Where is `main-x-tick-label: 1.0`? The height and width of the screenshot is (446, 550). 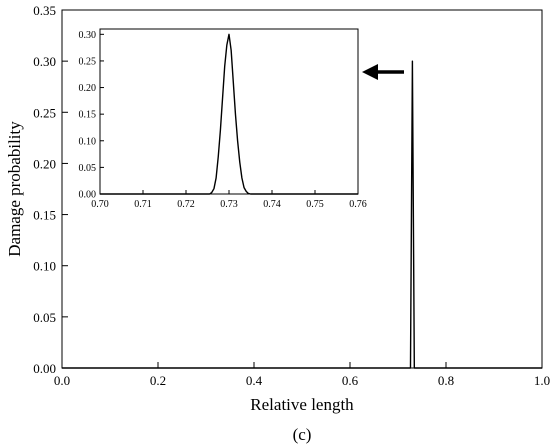 main-x-tick-label: 1.0 is located at coordinates (542, 380).